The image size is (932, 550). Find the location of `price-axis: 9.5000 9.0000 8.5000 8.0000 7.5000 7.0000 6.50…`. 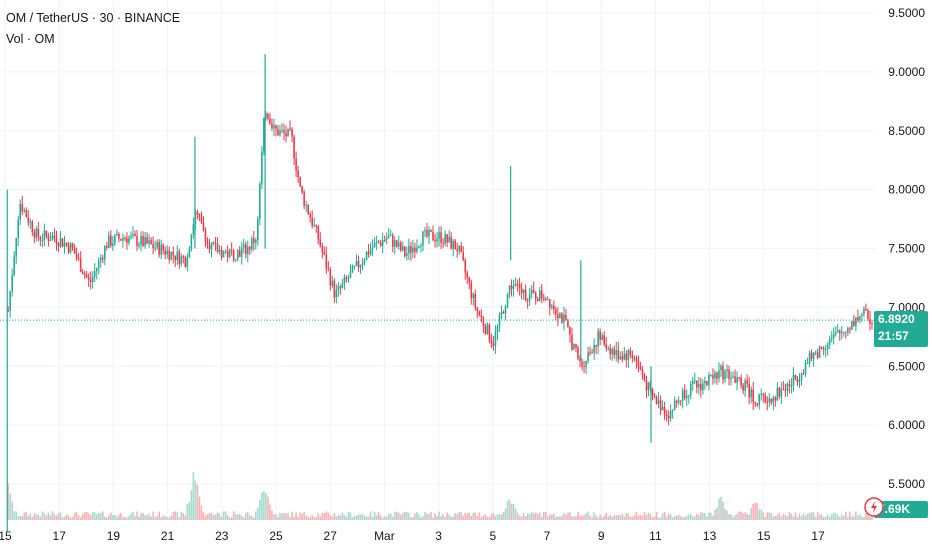

price-axis: 9.5000 9.0000 8.5000 8.0000 7.5000 7.0000 6.50… is located at coordinates (906, 248).